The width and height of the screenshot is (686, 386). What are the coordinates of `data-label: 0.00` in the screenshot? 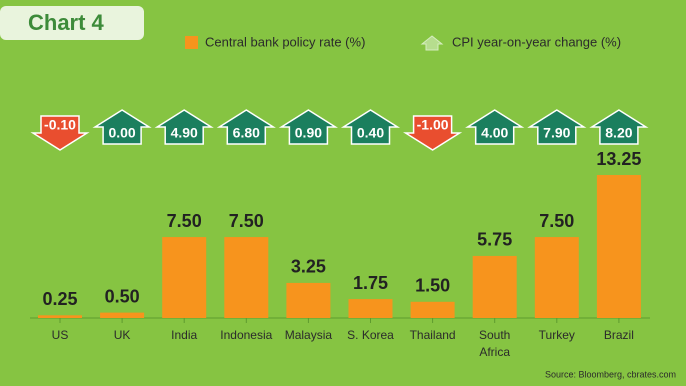 It's located at (121, 133).